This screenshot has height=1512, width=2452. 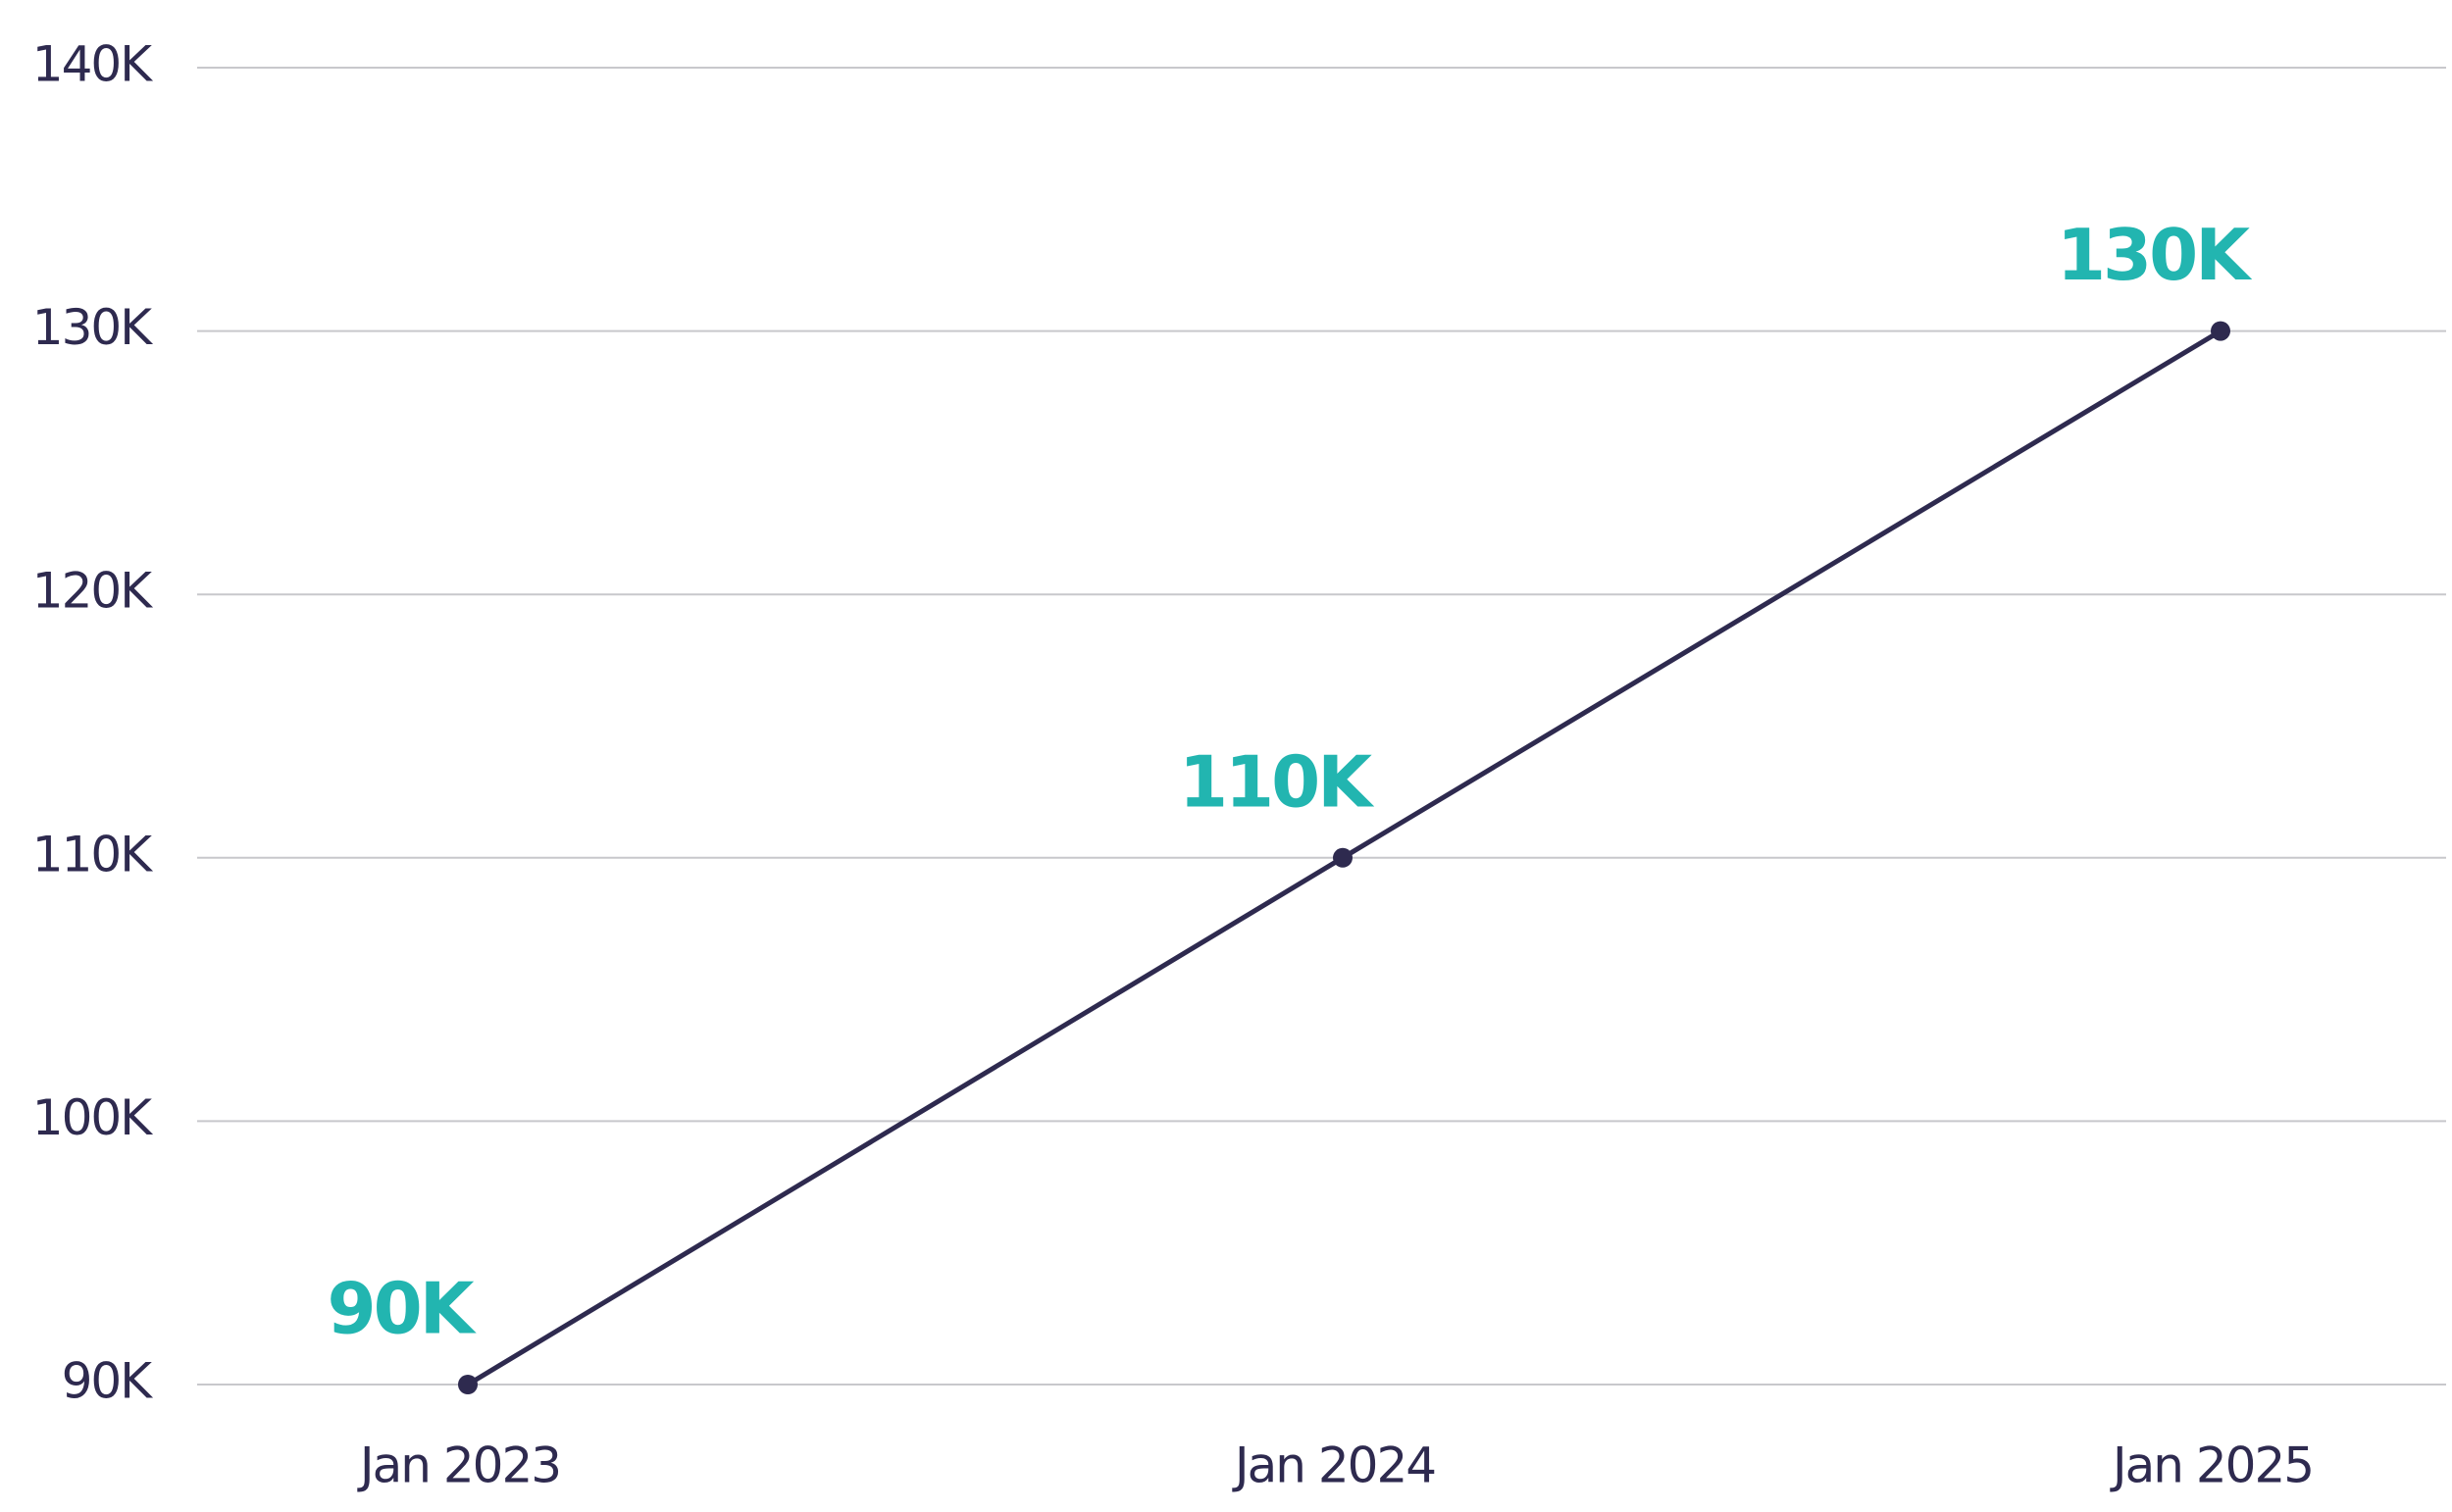 I want to click on data-label: 110K, so click(x=1276, y=781).